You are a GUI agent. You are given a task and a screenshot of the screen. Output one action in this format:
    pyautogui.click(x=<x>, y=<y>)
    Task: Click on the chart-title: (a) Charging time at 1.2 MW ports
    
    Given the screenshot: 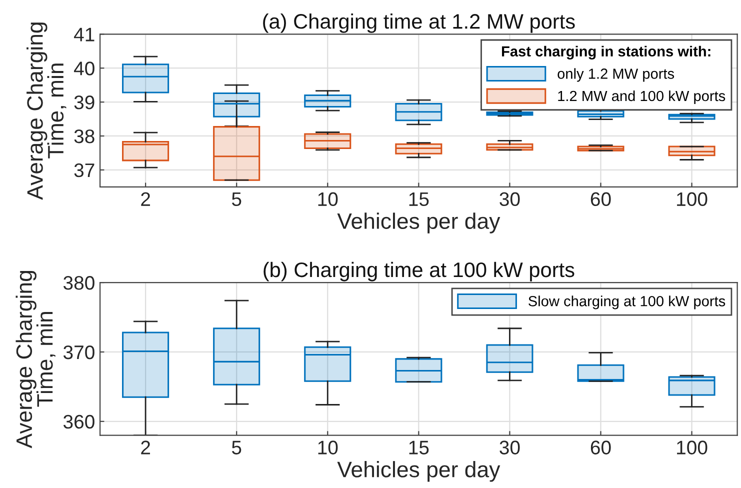 What is the action you would take?
    pyautogui.click(x=419, y=23)
    